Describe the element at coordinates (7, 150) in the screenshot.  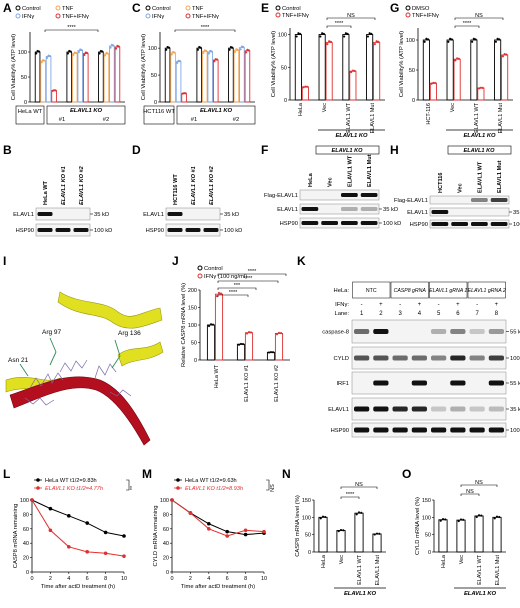
I see `panel-b-letter: B` at that location.